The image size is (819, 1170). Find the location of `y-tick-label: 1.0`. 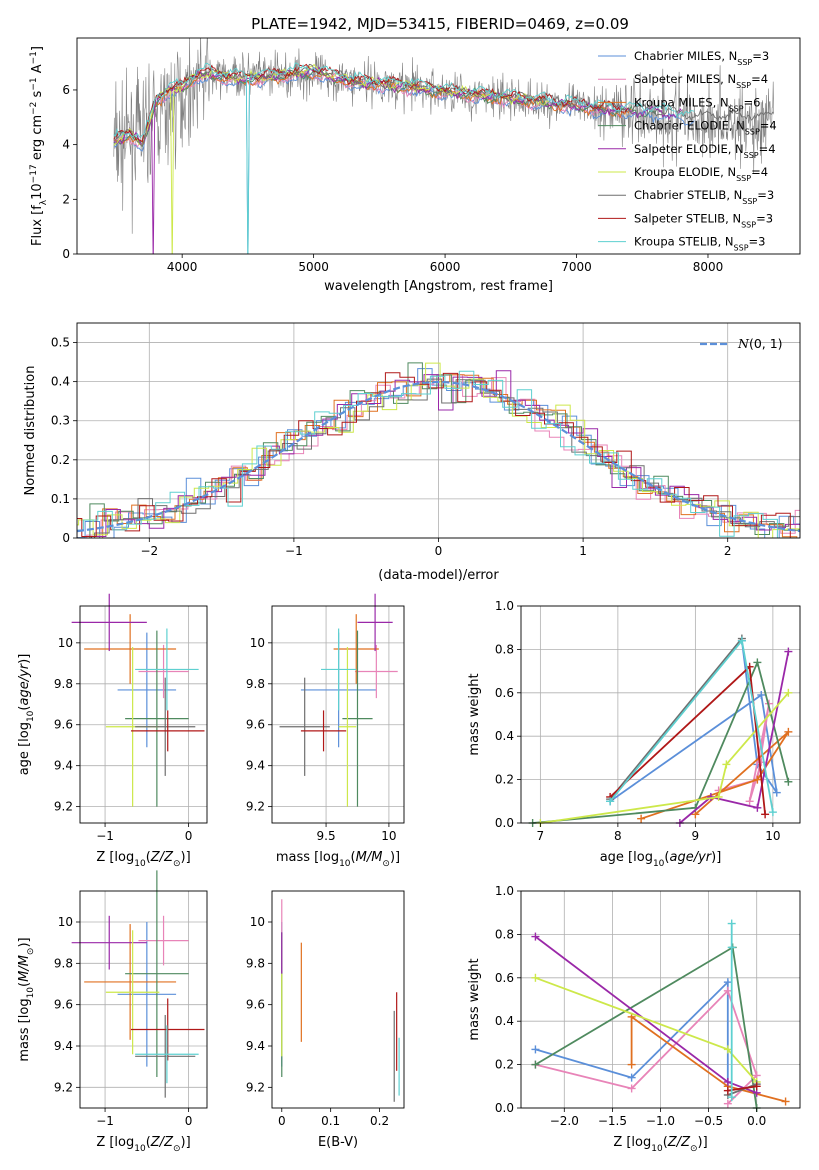

y-tick-label: 1.0 is located at coordinates (504, 606).